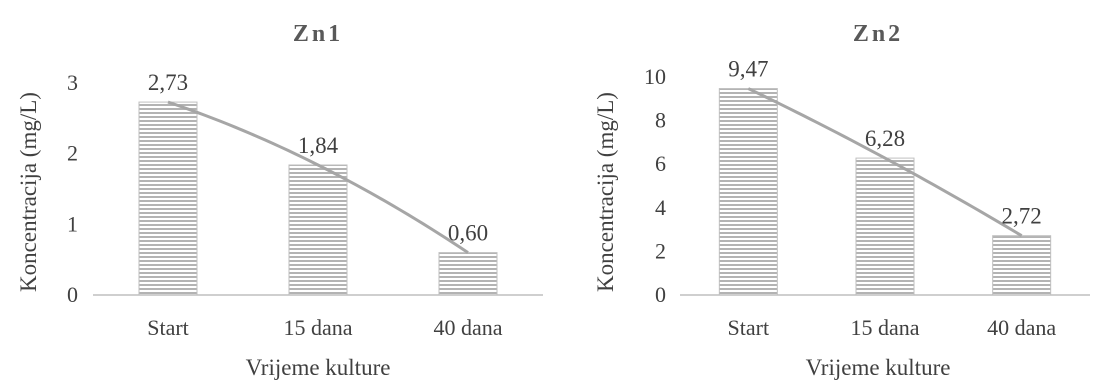 The height and width of the screenshot is (383, 1100). Describe the element at coordinates (168, 82) in the screenshot. I see `data-label: 2,73` at that location.